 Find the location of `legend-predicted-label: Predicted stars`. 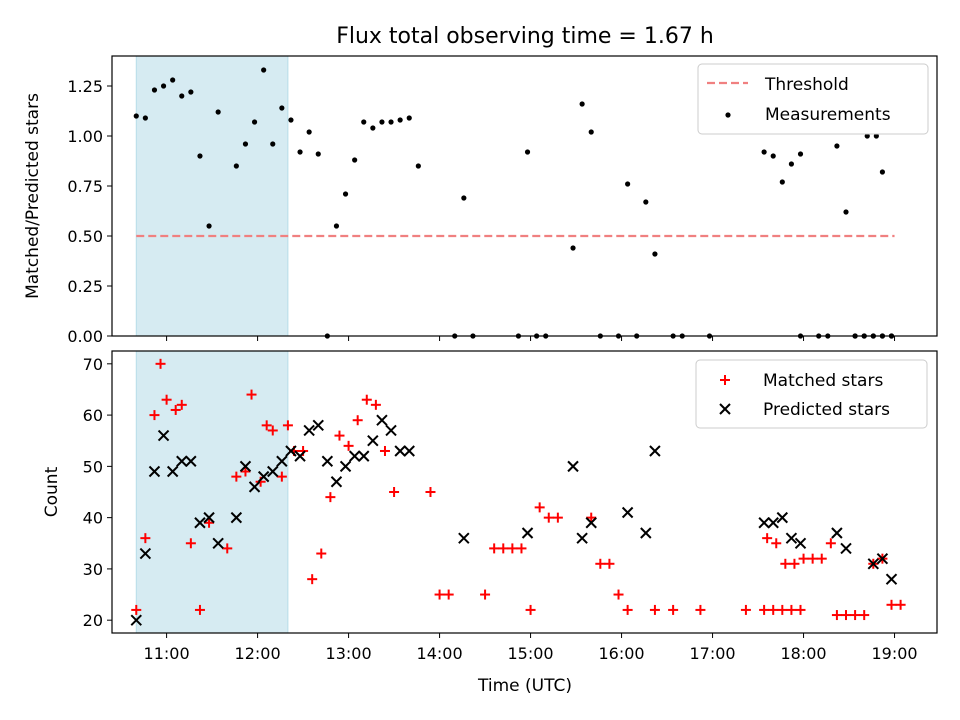

legend-predicted-label: Predicted stars is located at coordinates (826, 410).